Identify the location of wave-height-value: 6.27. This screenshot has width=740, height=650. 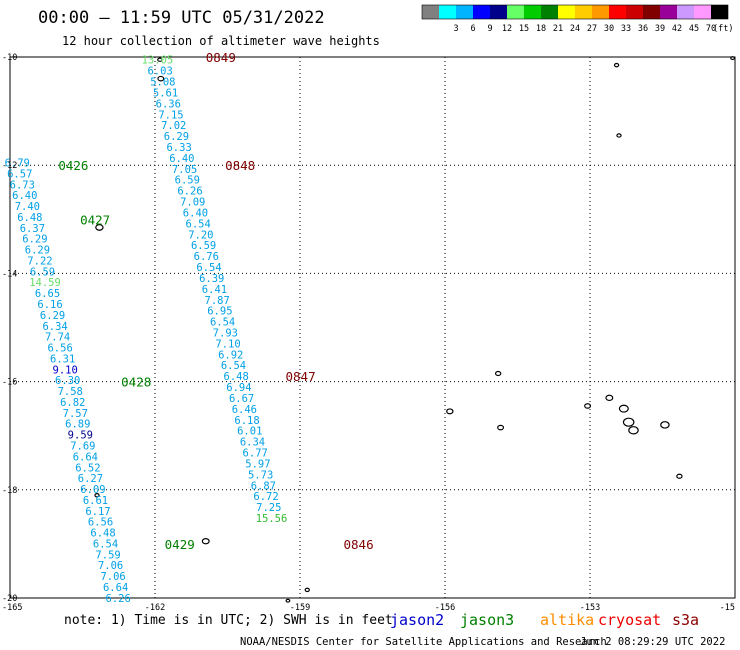
(90, 479).